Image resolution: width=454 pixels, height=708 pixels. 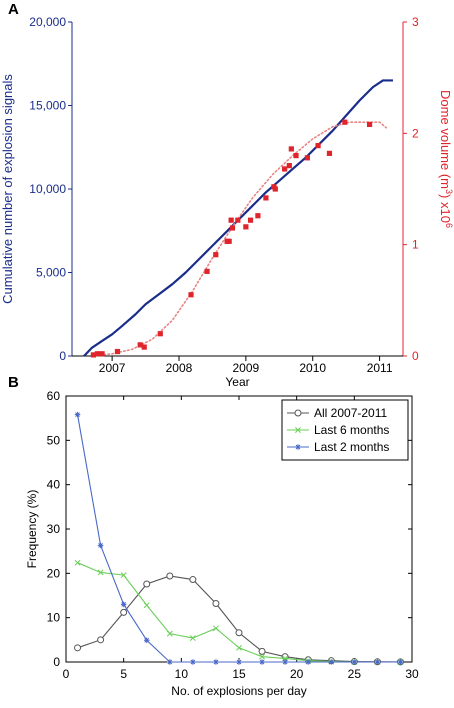 I want to click on panel-a-x-tick-label: 2008, so click(x=179, y=368).